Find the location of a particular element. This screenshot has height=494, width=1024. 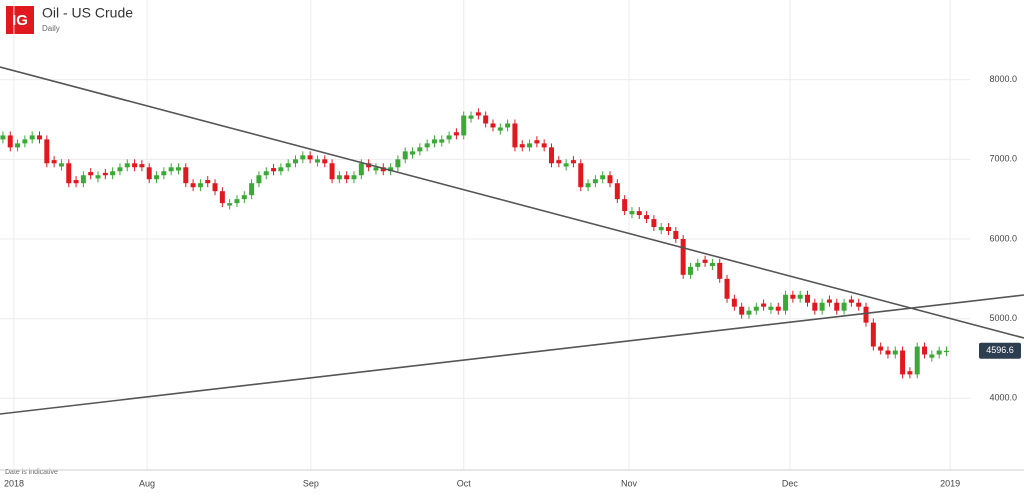

x-tick-label: Nov is located at coordinates (629, 483).